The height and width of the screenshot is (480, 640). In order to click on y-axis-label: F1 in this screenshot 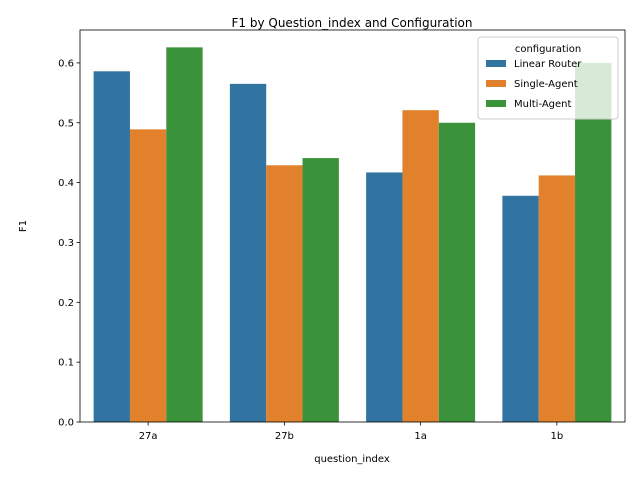, I will do `click(23, 226)`.